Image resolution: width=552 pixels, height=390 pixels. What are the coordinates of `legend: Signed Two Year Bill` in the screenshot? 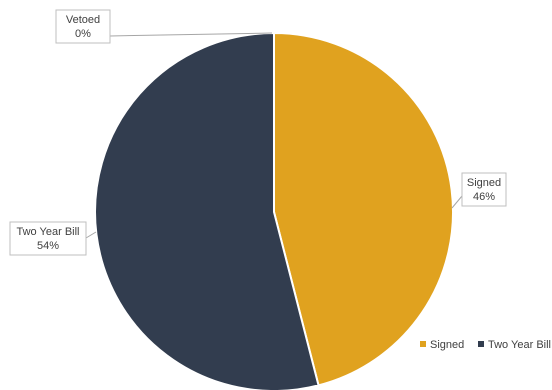 It's located at (485, 345).